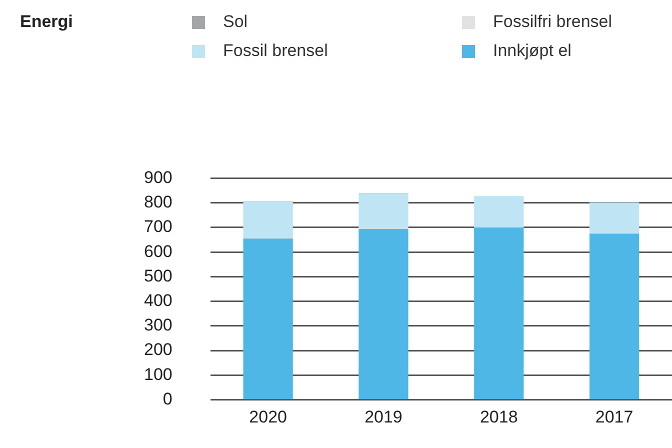 The height and width of the screenshot is (448, 672). What do you see at coordinates (46, 22) in the screenshot?
I see `text: Energi` at bounding box center [46, 22].